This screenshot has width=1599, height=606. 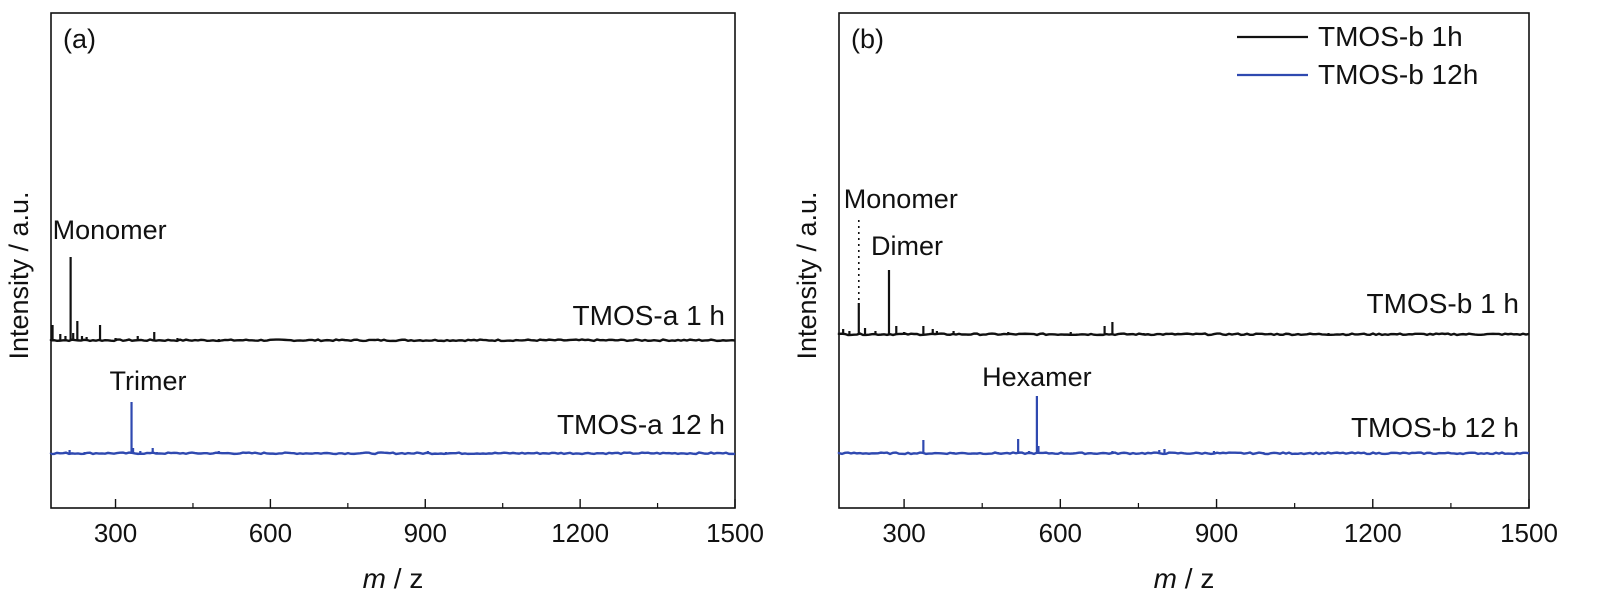 I want to click on series-2: TMOS-b 12 h Hexamer, so click(x=1183, y=409).